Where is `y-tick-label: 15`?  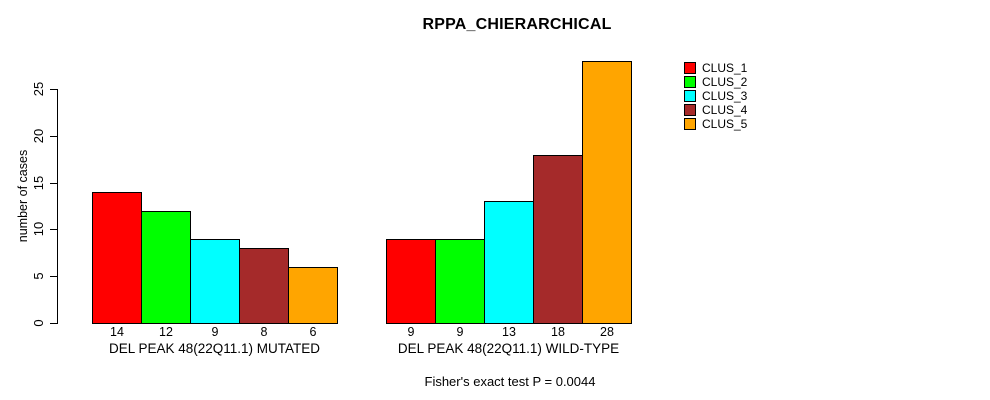
y-tick-label: 15 is located at coordinates (38, 183).